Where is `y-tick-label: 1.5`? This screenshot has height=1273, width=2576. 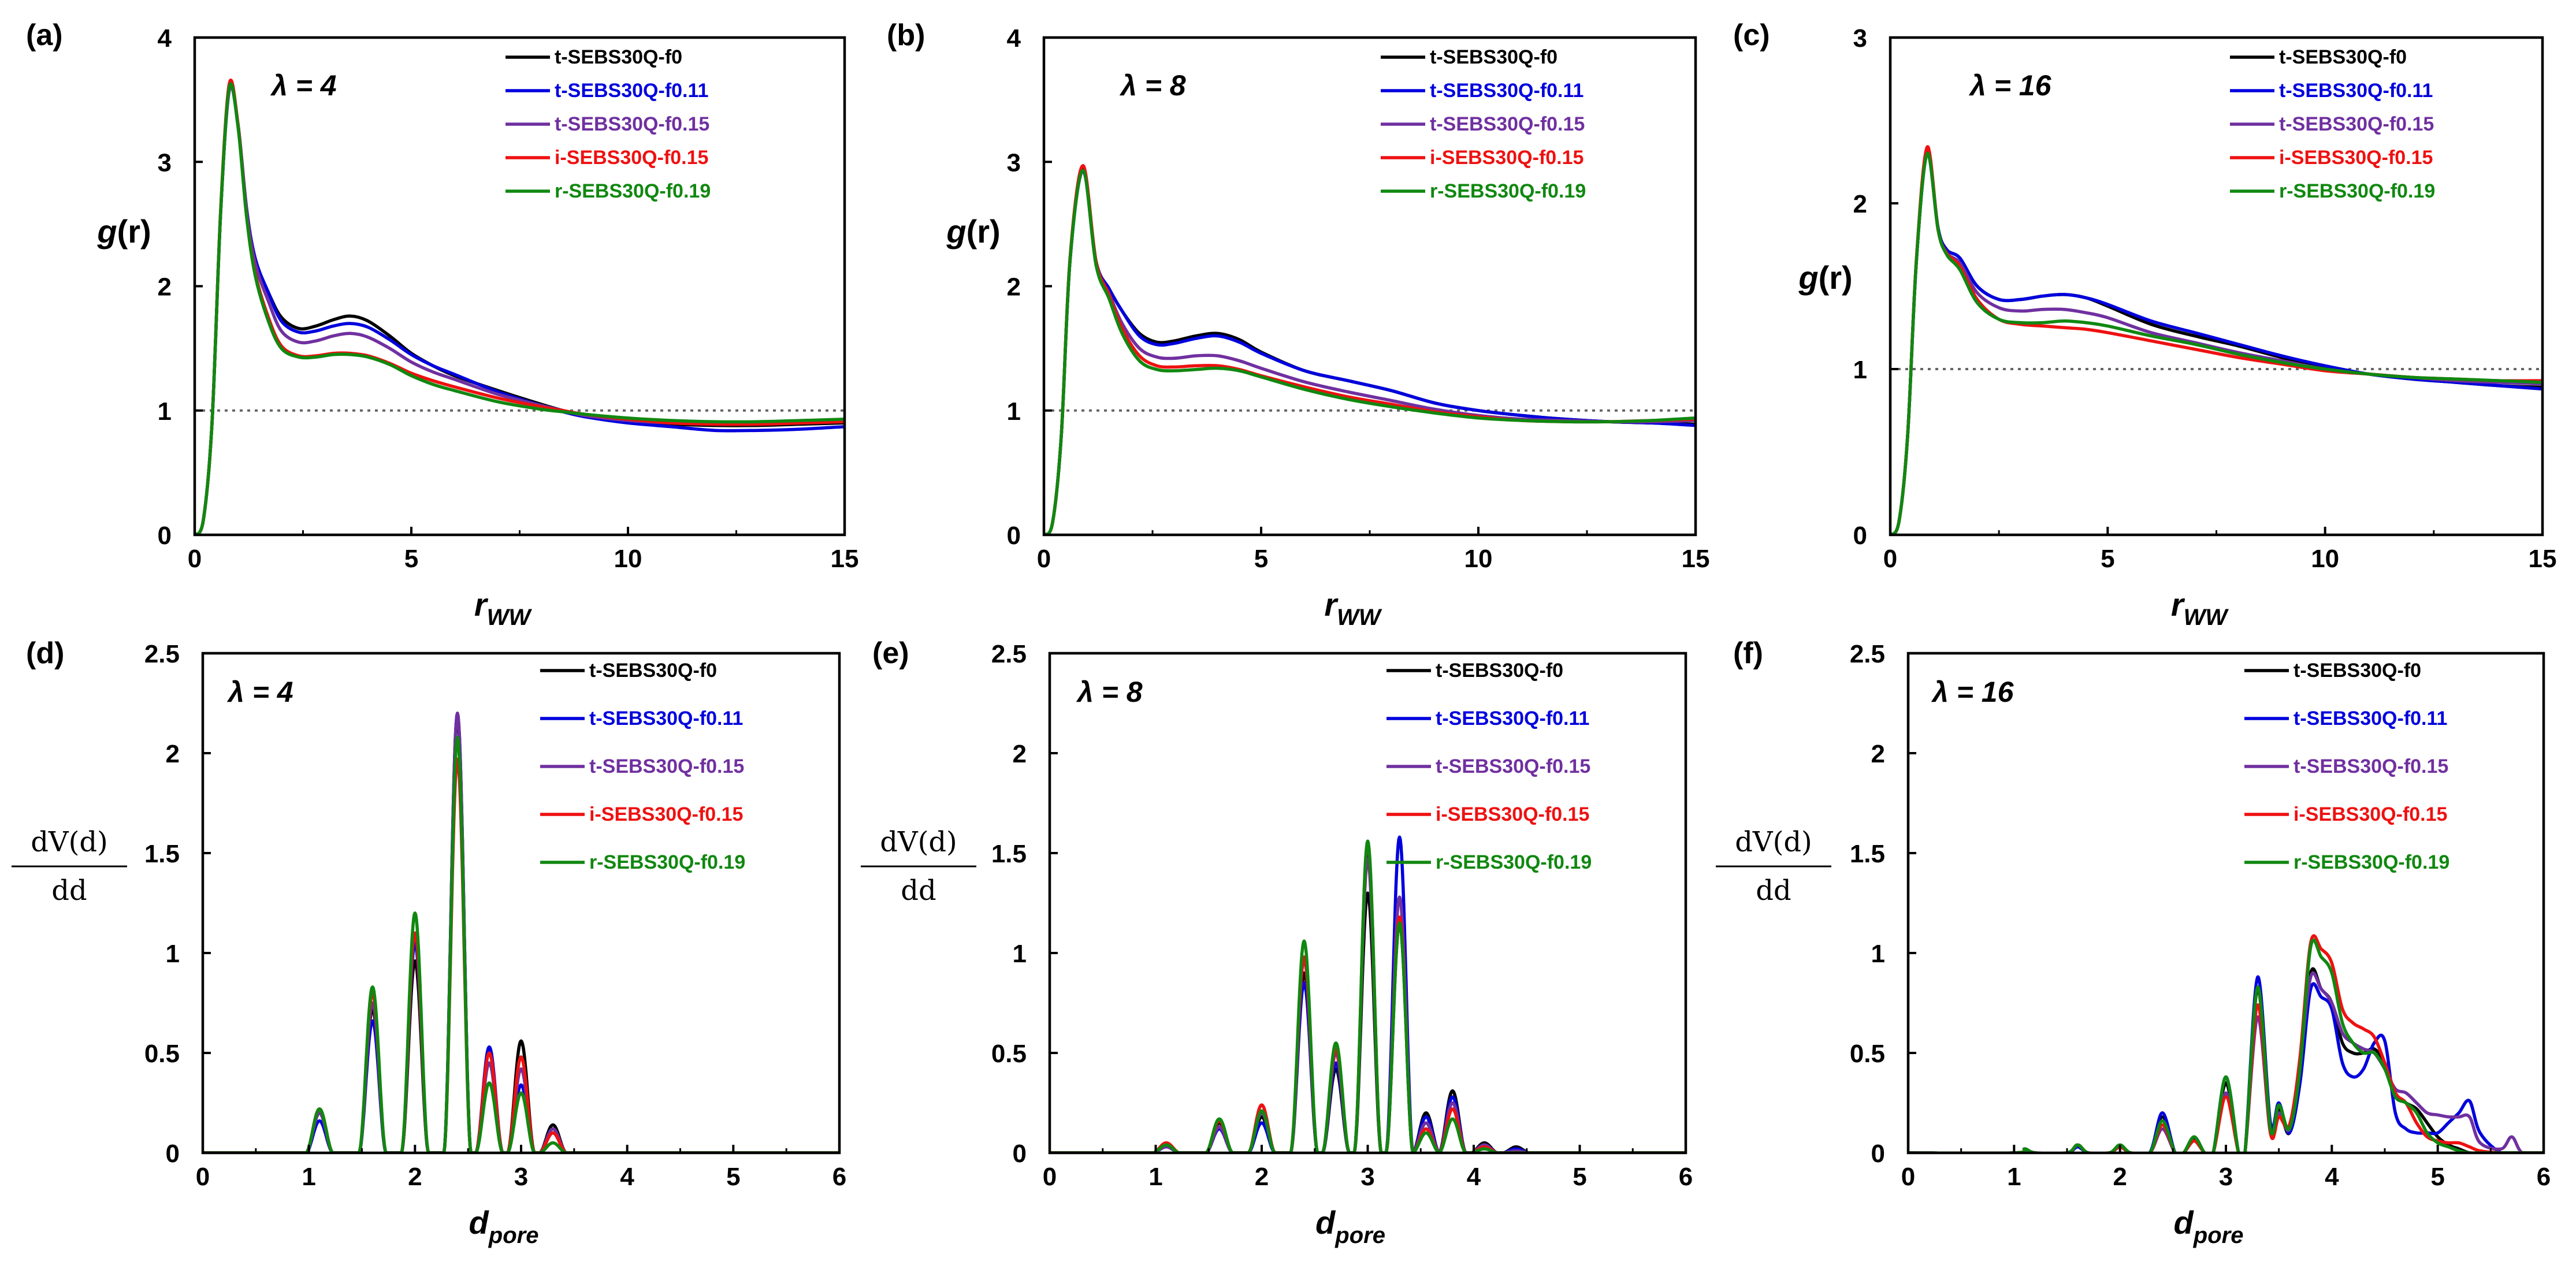
y-tick-label: 1.5 is located at coordinates (1009, 854).